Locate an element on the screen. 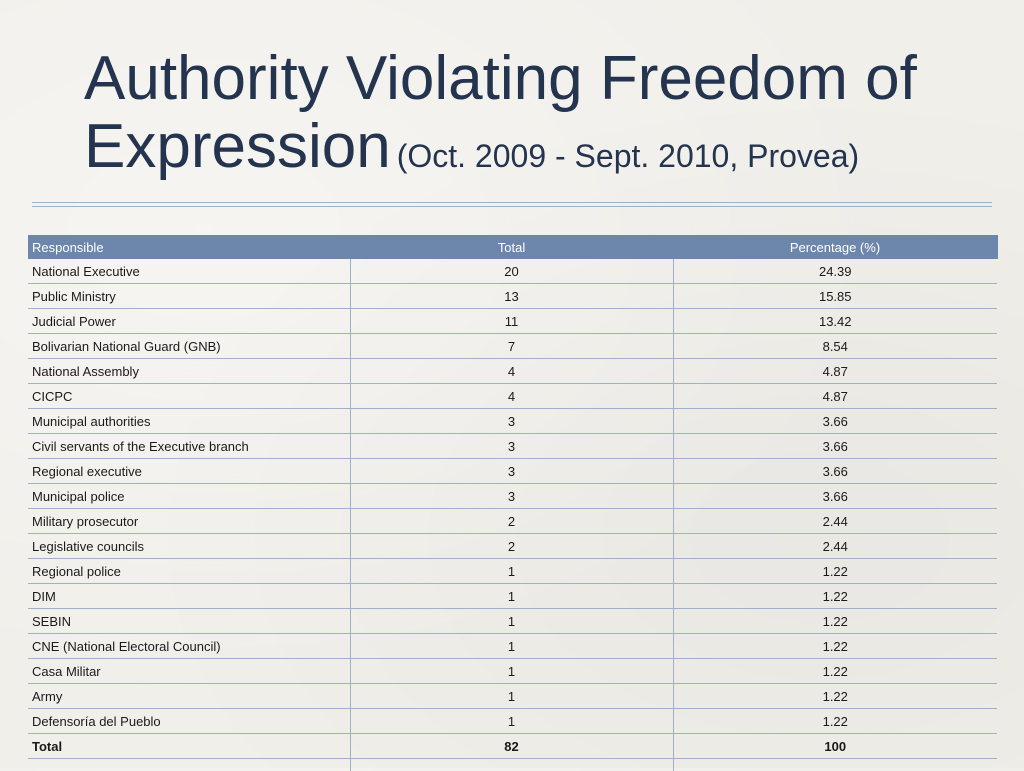 This screenshot has width=1024, height=771. cell-responsible: Judicial Power is located at coordinates (189, 321).